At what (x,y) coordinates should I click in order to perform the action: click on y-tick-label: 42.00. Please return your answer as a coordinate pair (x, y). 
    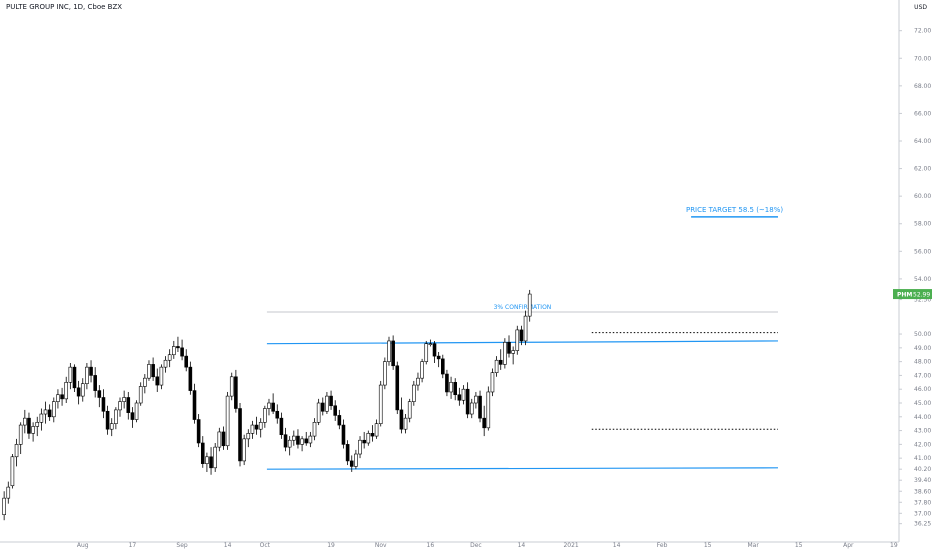
    Looking at the image, I should click on (922, 444).